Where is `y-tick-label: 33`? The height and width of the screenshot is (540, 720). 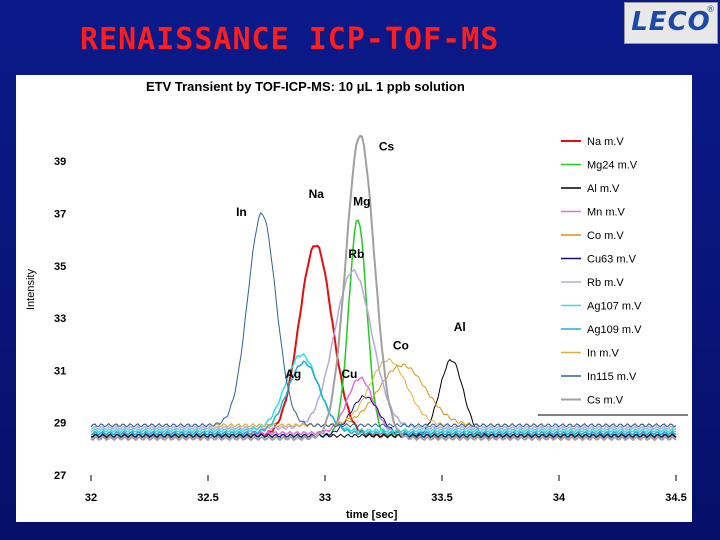 y-tick-label: 33 is located at coordinates (60, 319).